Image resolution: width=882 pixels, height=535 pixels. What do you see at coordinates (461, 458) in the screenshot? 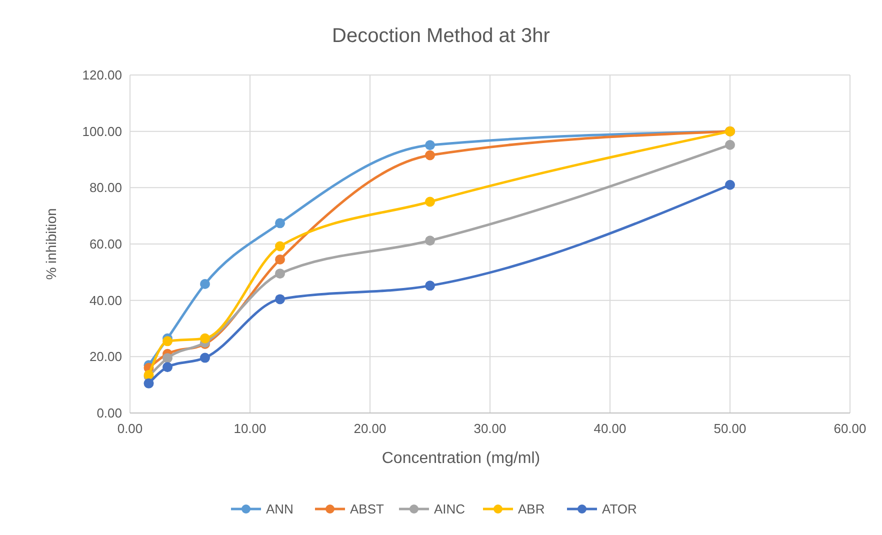
I see `x-axis-title: Concentration (mg/ml)` at bounding box center [461, 458].